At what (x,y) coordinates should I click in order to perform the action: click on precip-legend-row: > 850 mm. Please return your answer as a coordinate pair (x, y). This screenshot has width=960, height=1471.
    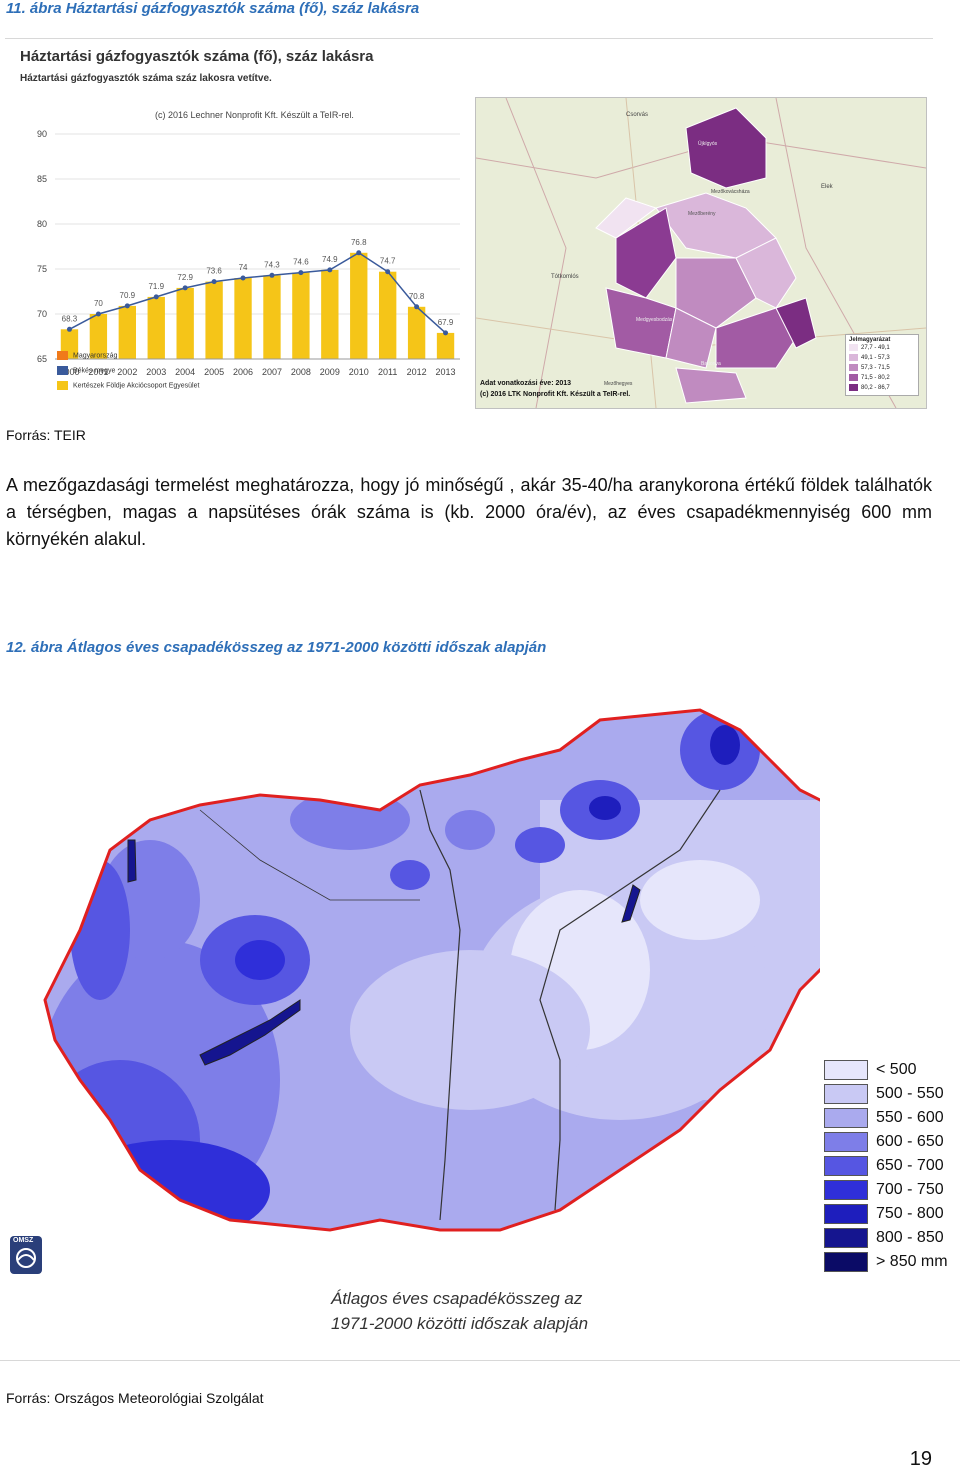
    Looking at the image, I should click on (886, 1262).